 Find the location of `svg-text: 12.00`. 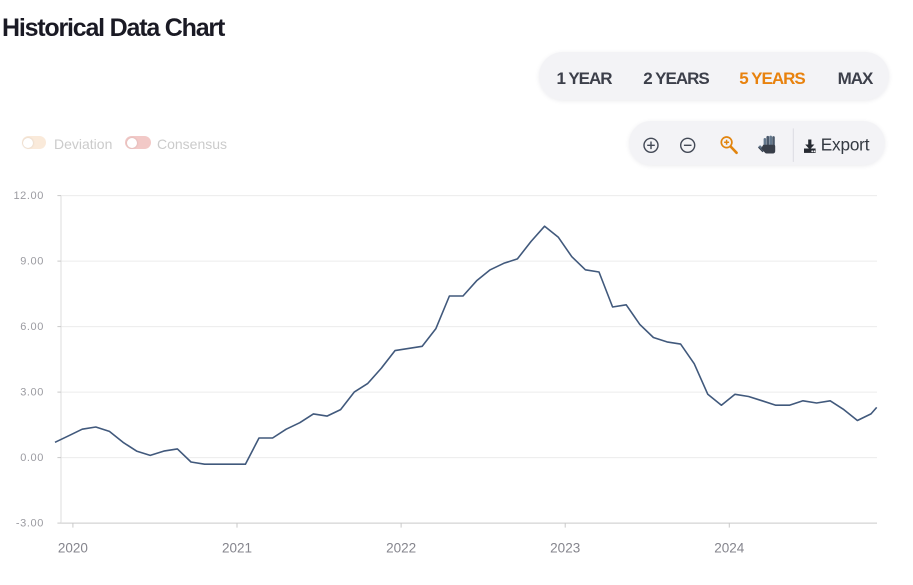

svg-text: 12.00 is located at coordinates (28, 196).